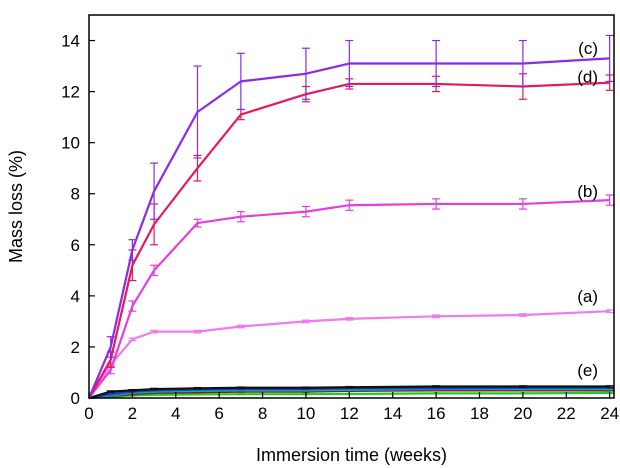 The height and width of the screenshot is (468, 620). Describe the element at coordinates (75, 194) in the screenshot. I see `y-tick-label: 8` at that location.